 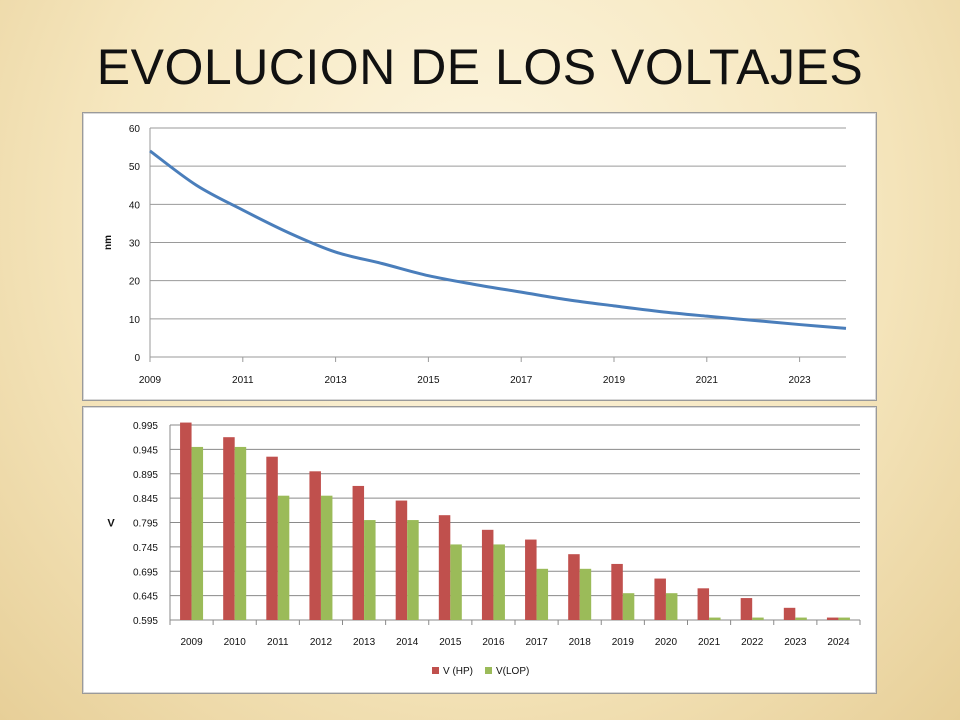 What do you see at coordinates (407, 642) in the screenshot?
I see `x-tick-label: 2014` at bounding box center [407, 642].